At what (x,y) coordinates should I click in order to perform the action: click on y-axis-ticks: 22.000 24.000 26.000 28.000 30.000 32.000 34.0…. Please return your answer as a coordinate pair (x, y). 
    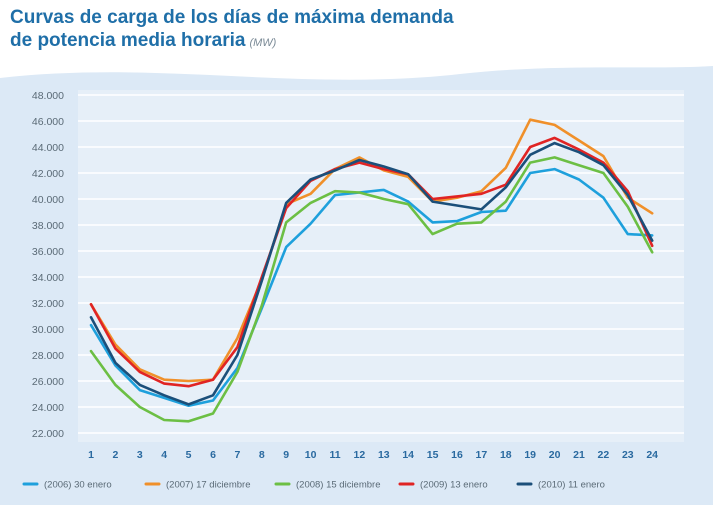
    Looking at the image, I should click on (48, 265).